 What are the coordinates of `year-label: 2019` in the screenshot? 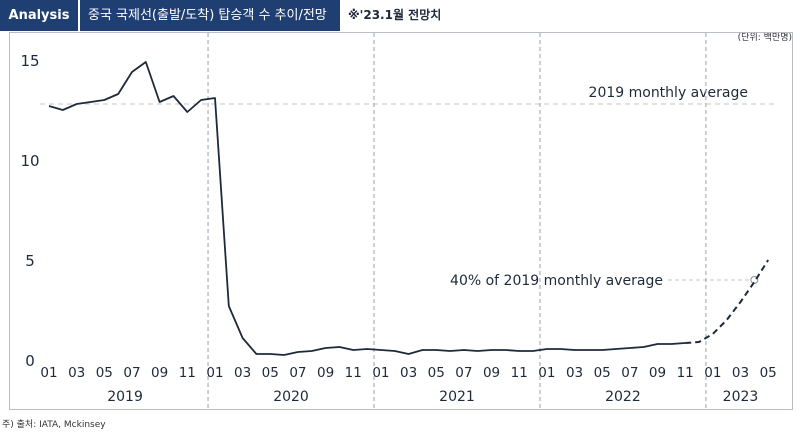 It's located at (125, 397).